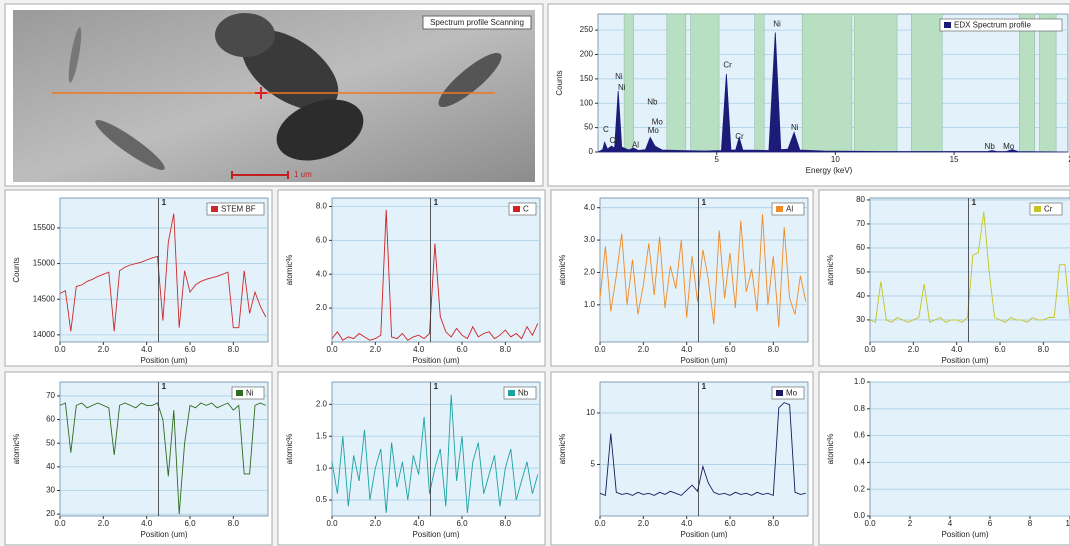 This screenshot has height=546, width=1070. What do you see at coordinates (860, 462) in the screenshot?
I see `y-tick-label: 0.4` at bounding box center [860, 462].